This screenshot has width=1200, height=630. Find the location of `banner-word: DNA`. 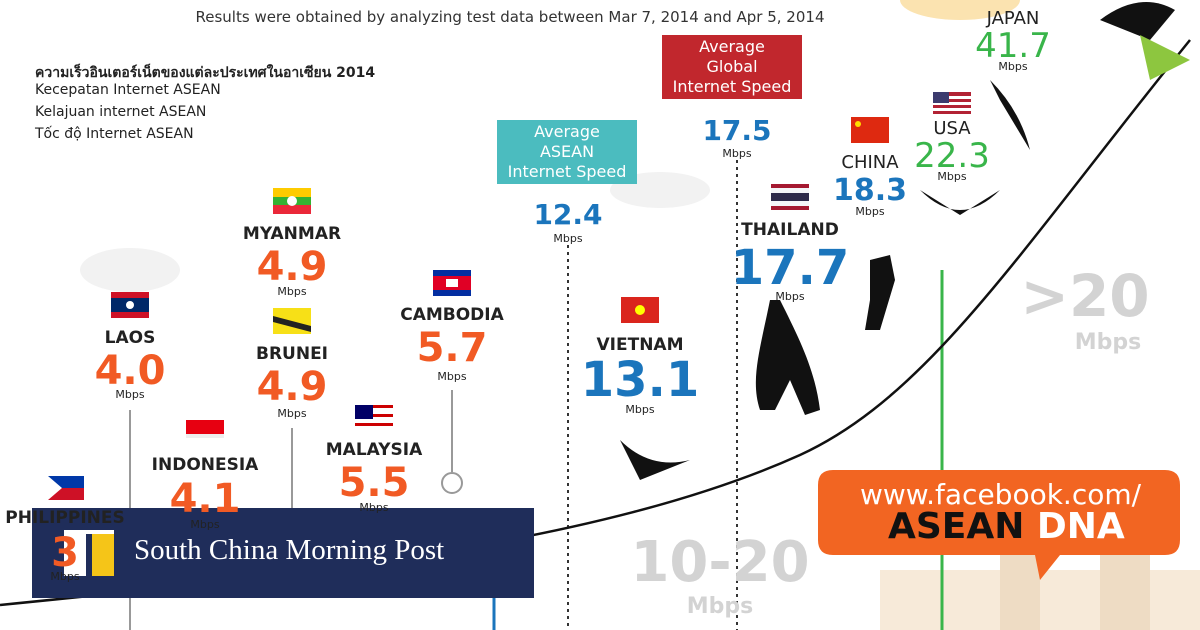

banner-word: DNA is located at coordinates (1080, 526).